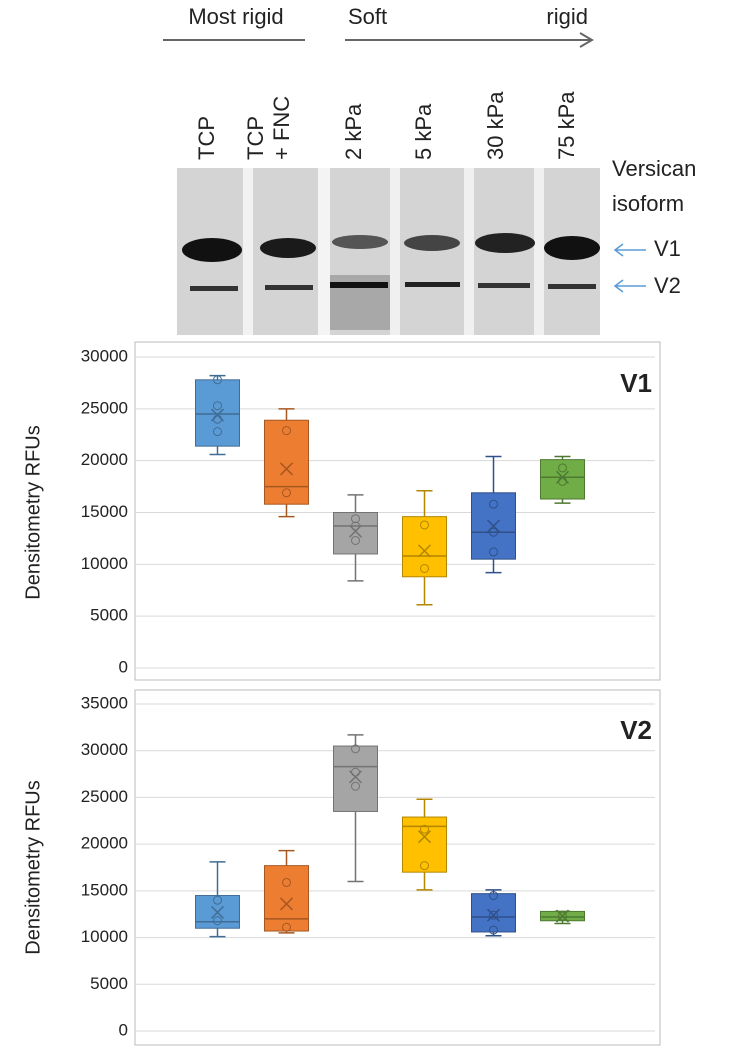 Image resolution: width=738 pixels, height=1050 pixels. What do you see at coordinates (495, 125) in the screenshot?
I see `lane-label: 30 kPa` at bounding box center [495, 125].